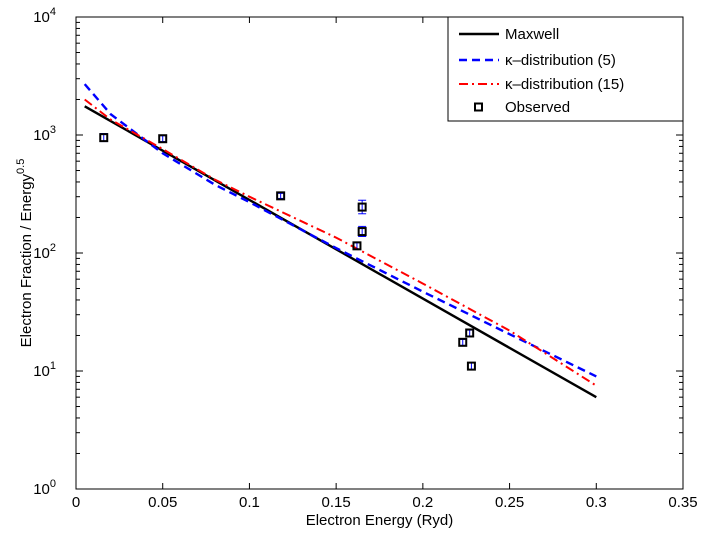 The image size is (711, 533). I want to click on x-tick-label: 0.2, so click(422, 502).